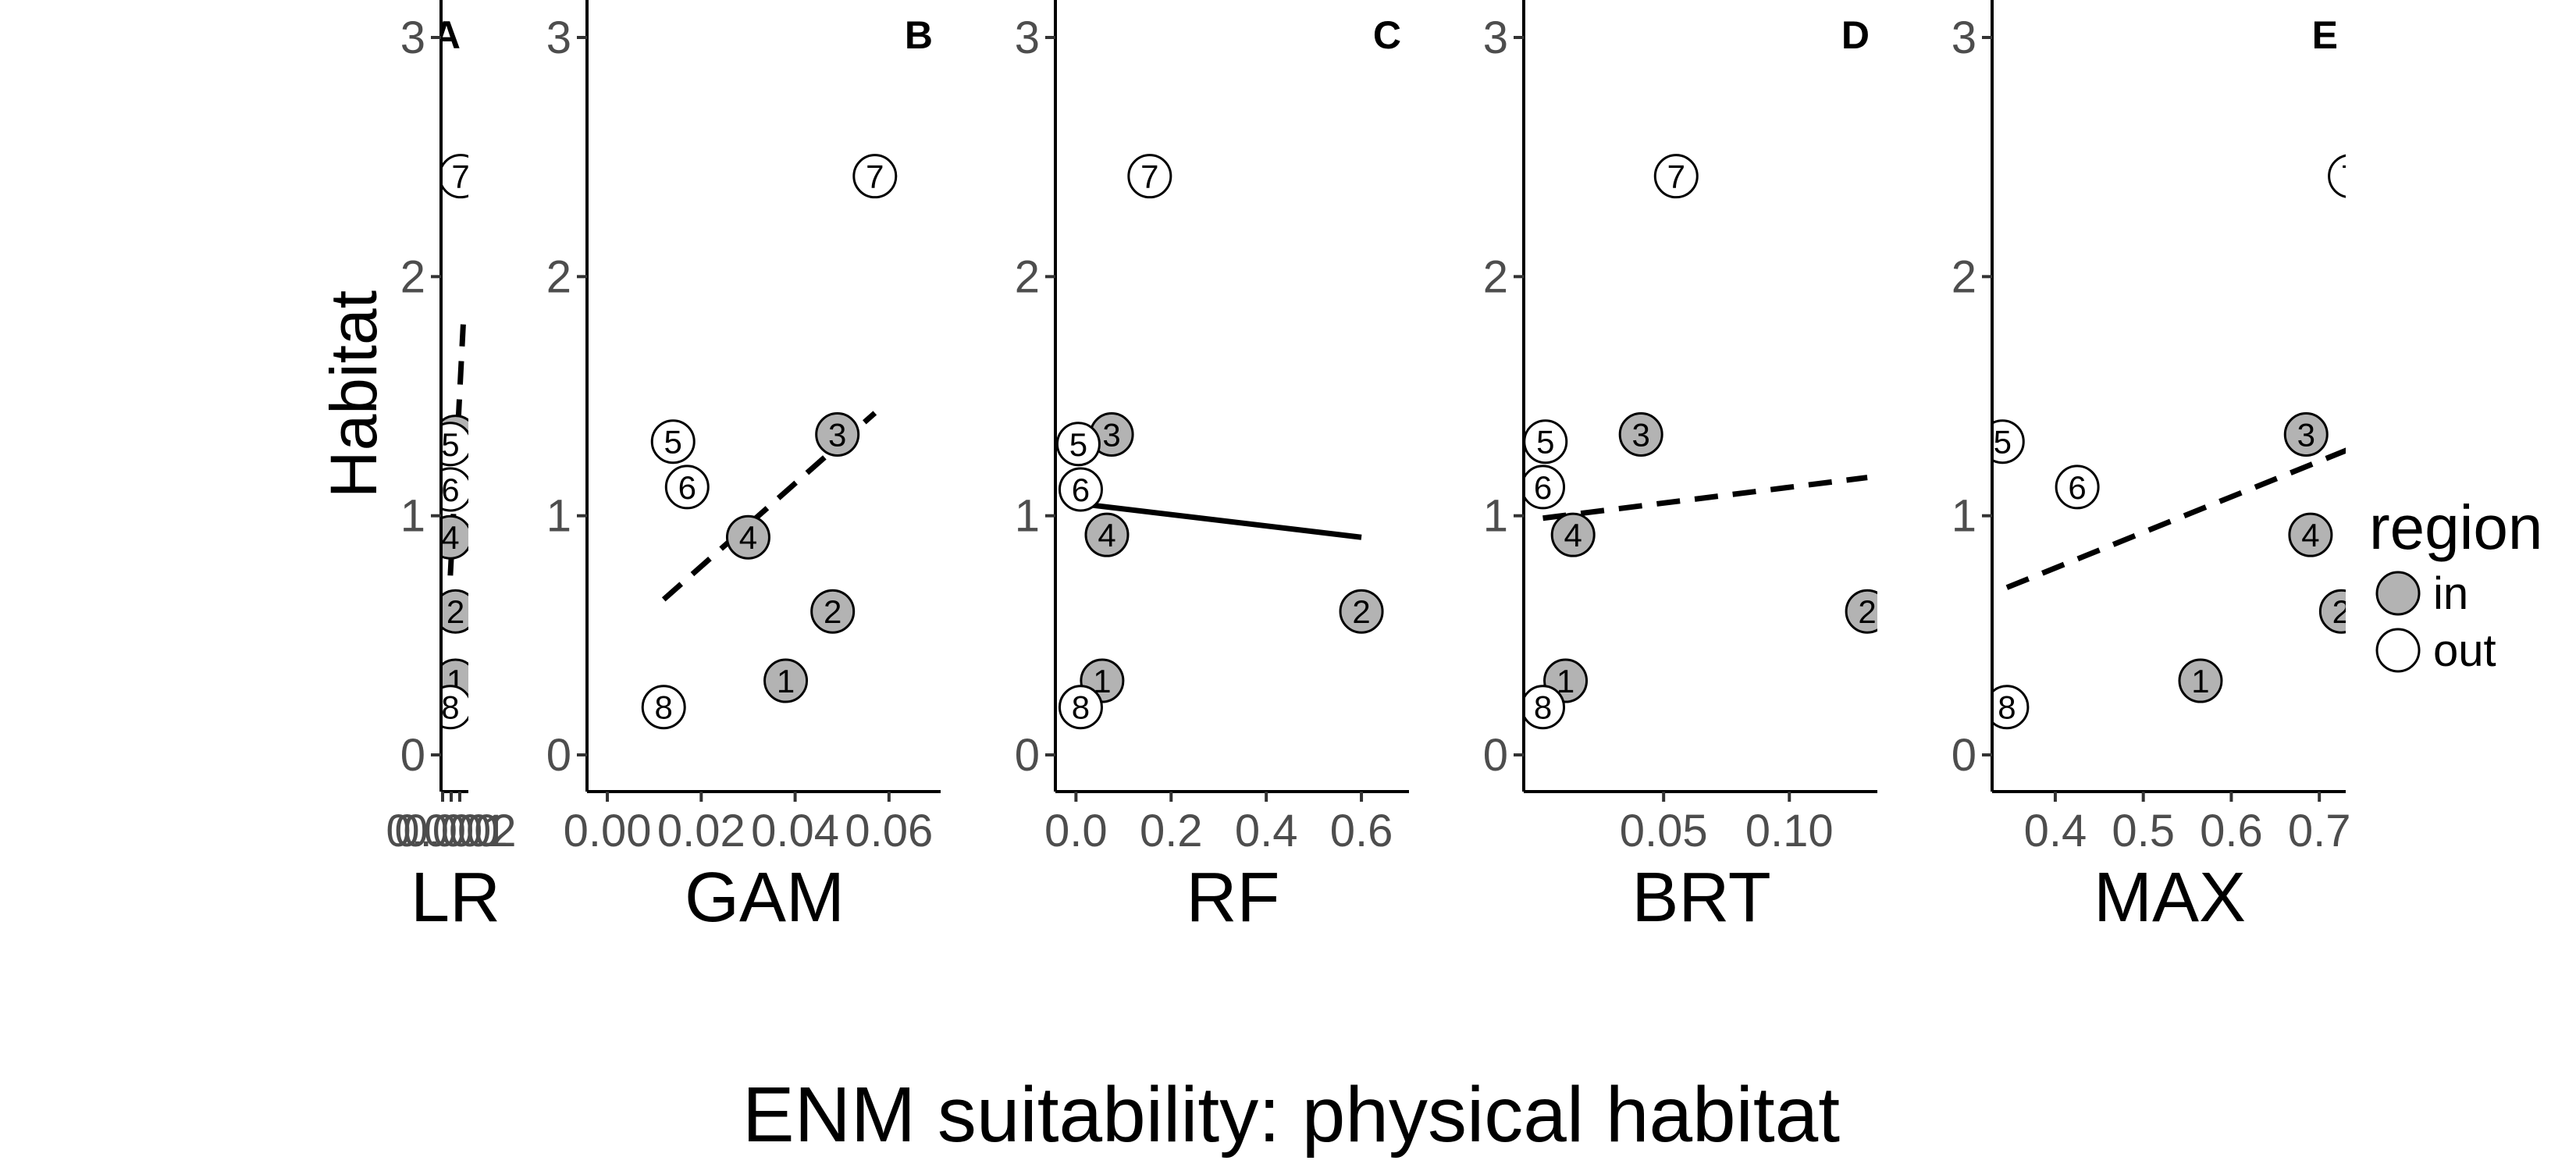  What do you see at coordinates (442, 831) in the screenshot?
I see `x-tick-label: 0.000` at bounding box center [442, 831].